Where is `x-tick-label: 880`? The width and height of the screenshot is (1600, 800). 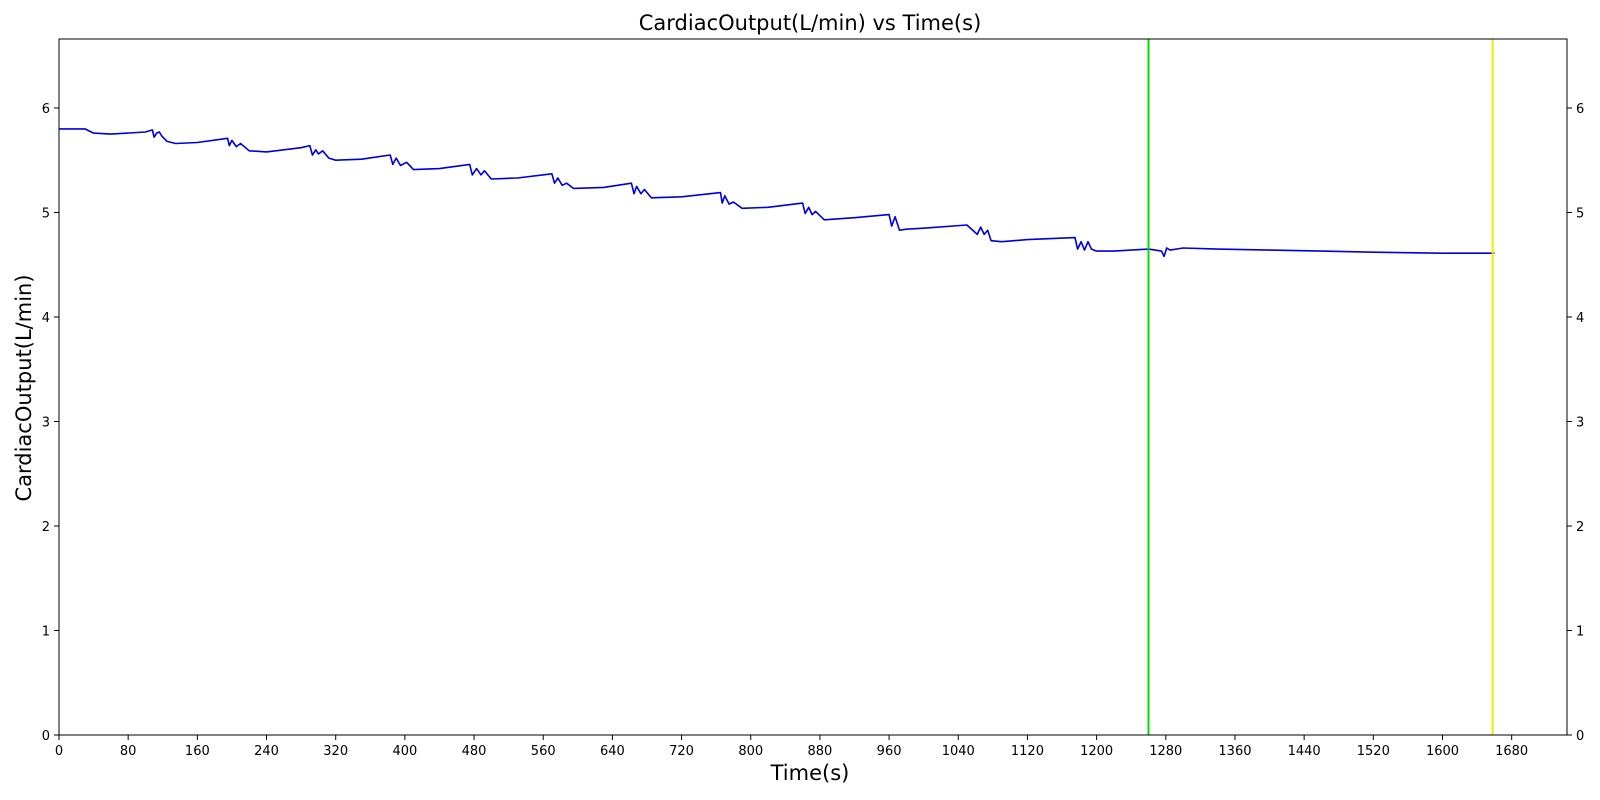
x-tick-label: 880 is located at coordinates (820, 751).